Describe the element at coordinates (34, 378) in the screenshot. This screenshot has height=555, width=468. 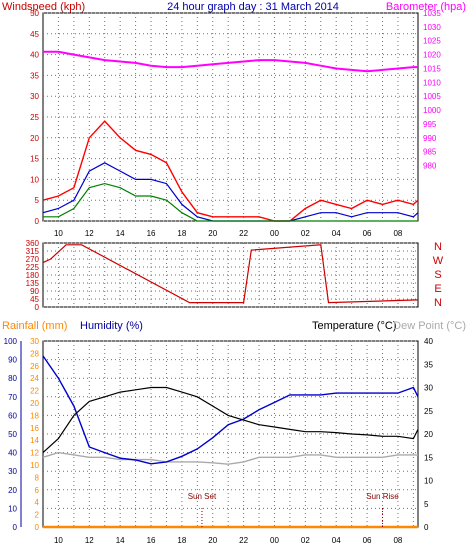
I see `rainfall-tick-label: 24` at that location.